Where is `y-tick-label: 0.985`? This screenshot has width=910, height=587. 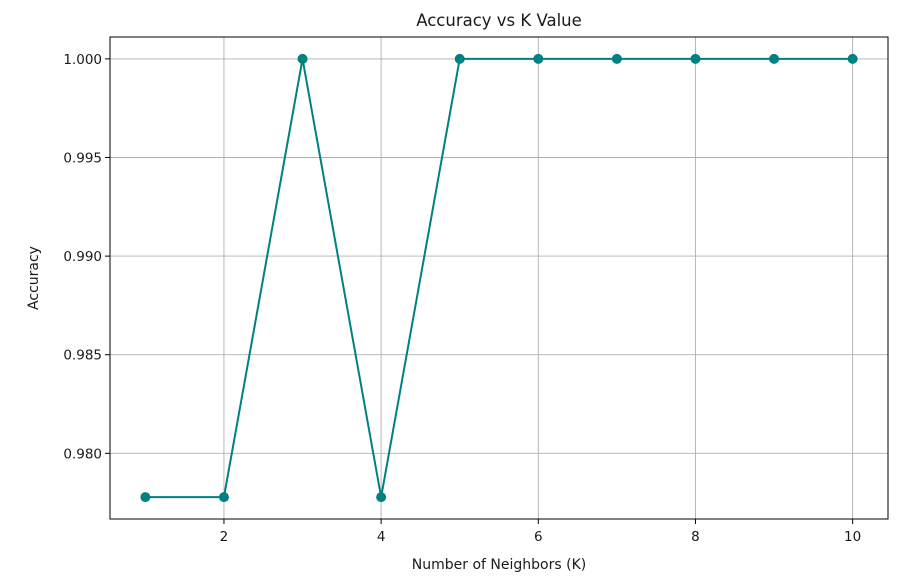
y-tick-label: 0.985 is located at coordinates (82, 356).